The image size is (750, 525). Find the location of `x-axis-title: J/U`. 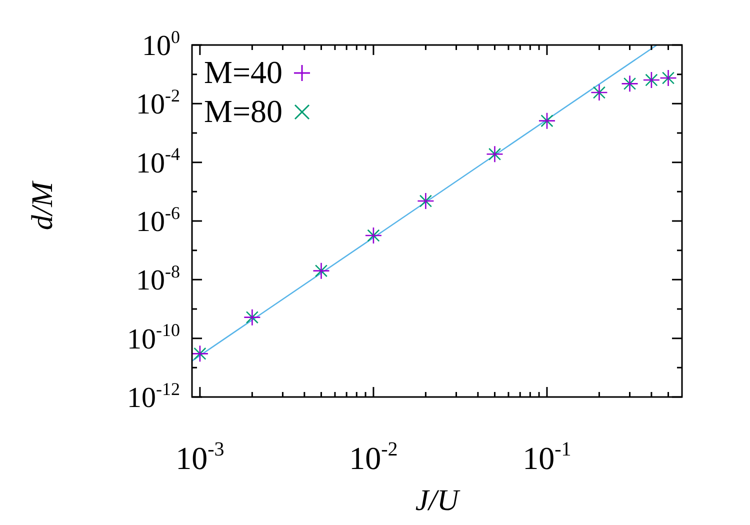

x-axis-title: J/U is located at coordinates (438, 500).